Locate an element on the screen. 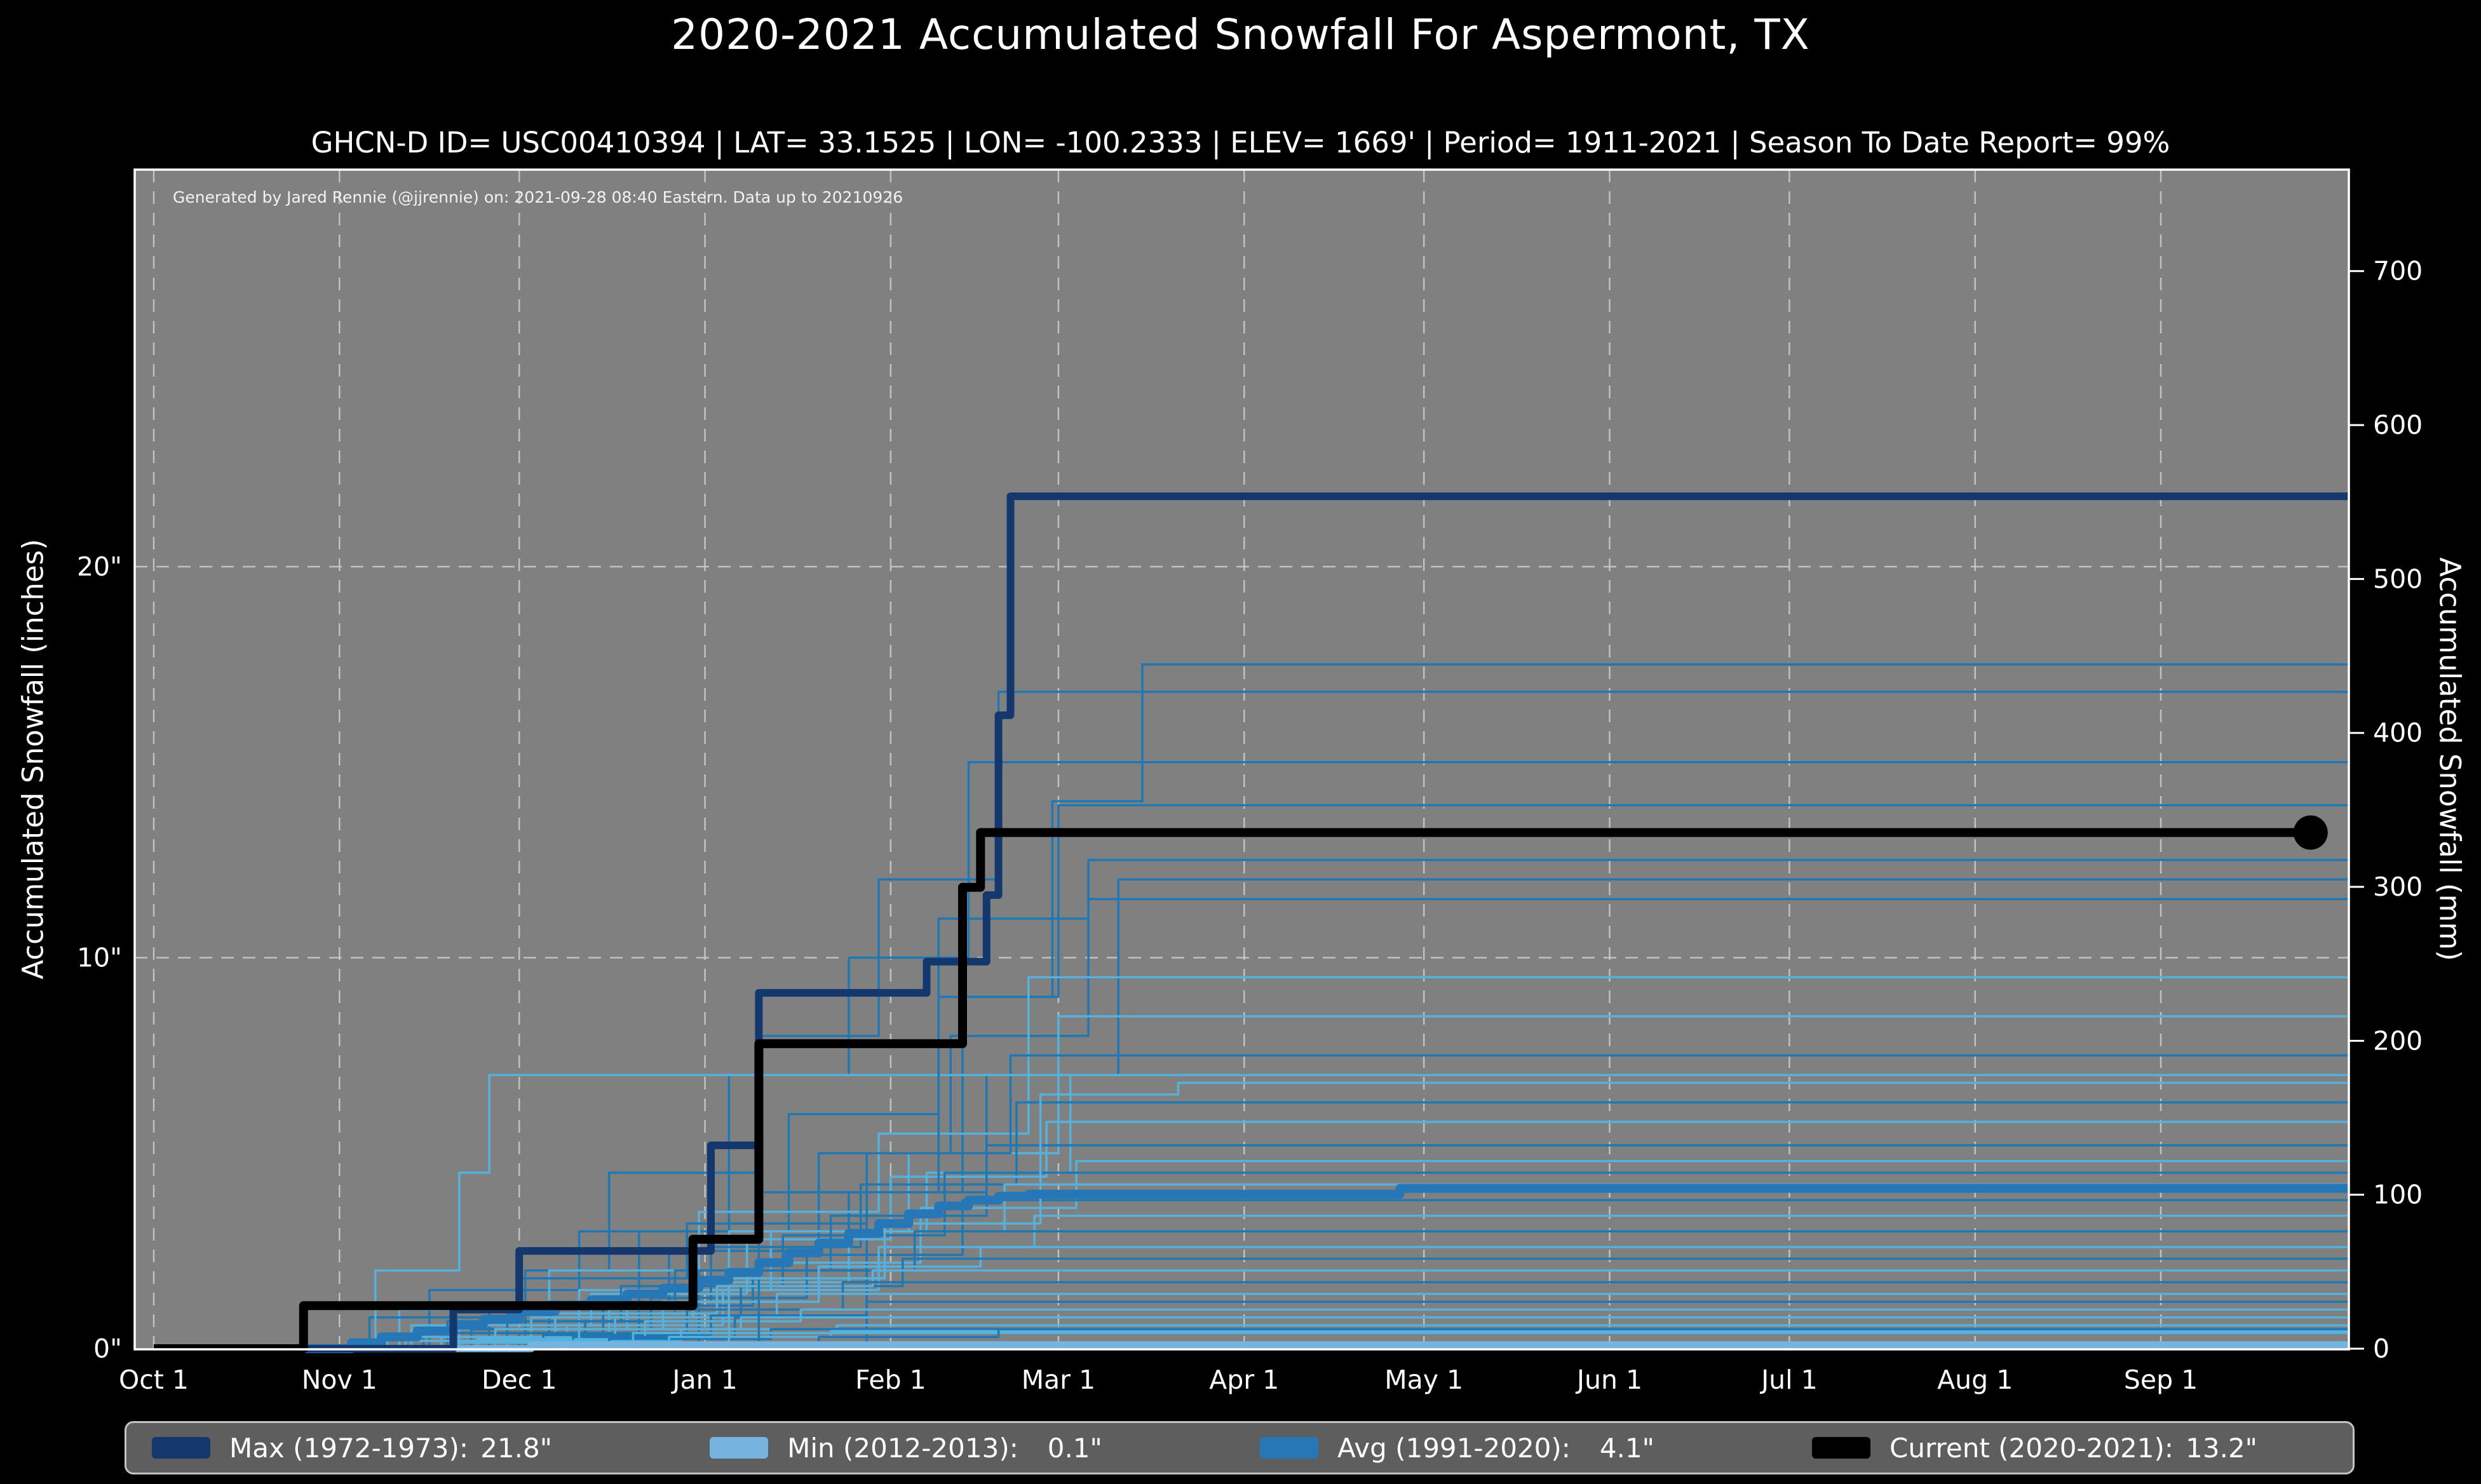 Image resolution: width=2481 pixels, height=1484 pixels. x-tick-label: Sep 1 is located at coordinates (2161, 1380).